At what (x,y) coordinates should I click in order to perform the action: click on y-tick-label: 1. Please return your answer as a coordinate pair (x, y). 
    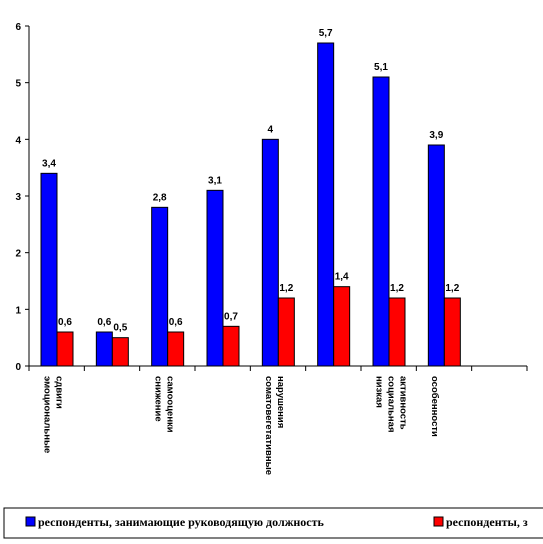
    Looking at the image, I should click on (18, 310).